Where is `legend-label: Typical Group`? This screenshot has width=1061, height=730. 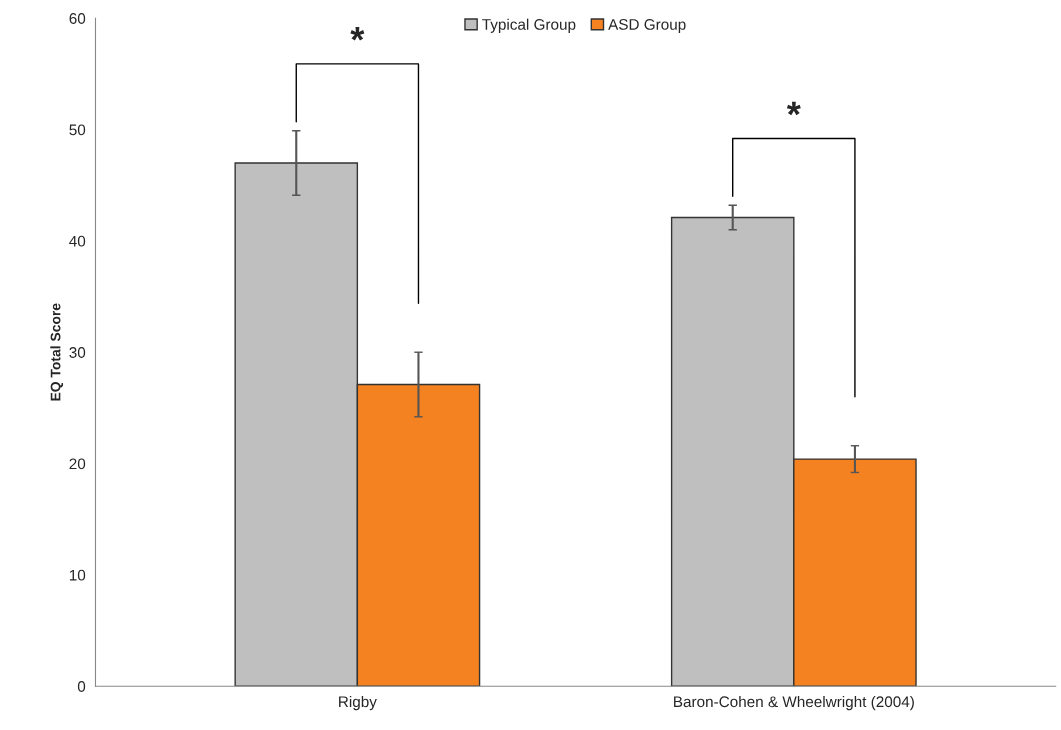 legend-label: Typical Group is located at coordinates (529, 25).